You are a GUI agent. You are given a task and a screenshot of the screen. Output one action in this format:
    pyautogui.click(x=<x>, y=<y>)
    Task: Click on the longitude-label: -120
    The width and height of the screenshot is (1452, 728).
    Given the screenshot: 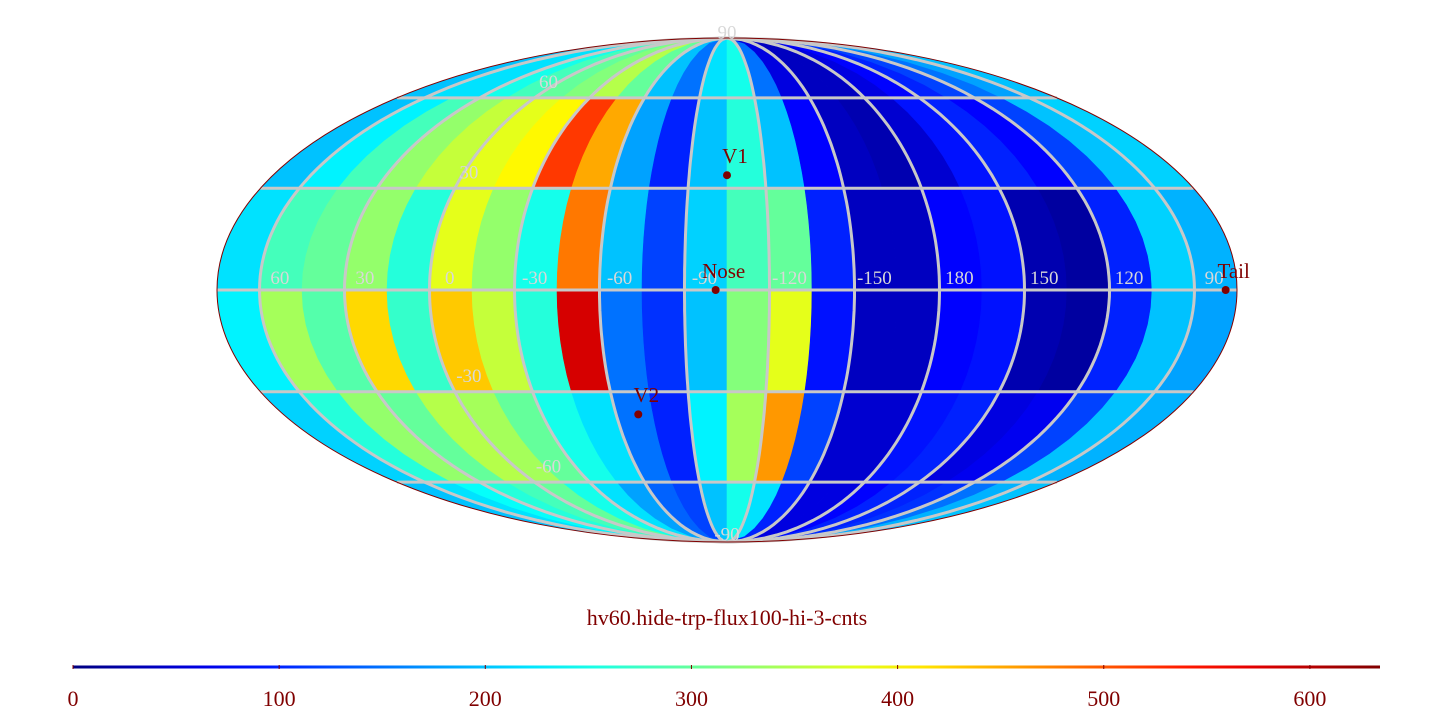 What is the action you would take?
    pyautogui.click(x=789, y=278)
    